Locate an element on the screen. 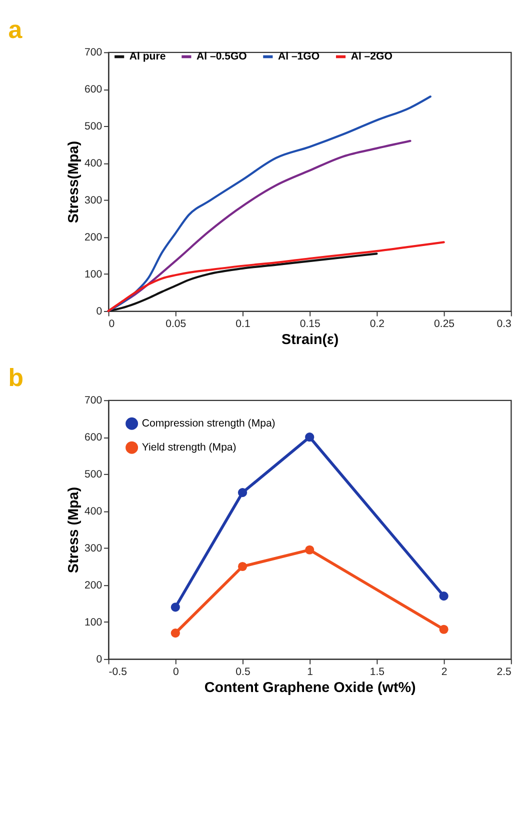 The width and height of the screenshot is (532, 820). x-tick-label: 0.3 is located at coordinates (504, 324).